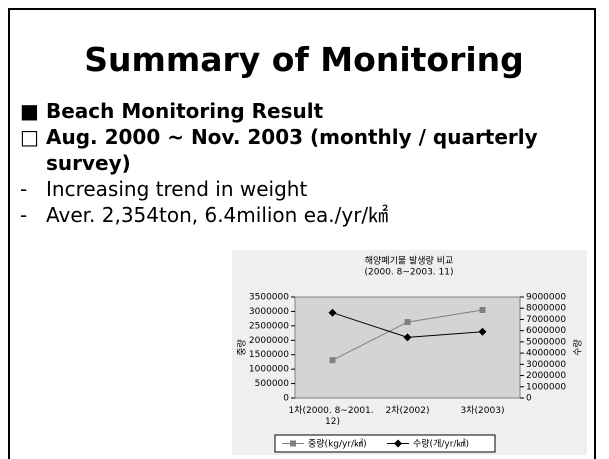 The width and height of the screenshot is (609, 459). What do you see at coordinates (29, 137) in the screenshot?
I see `marker: □` at bounding box center [29, 137].